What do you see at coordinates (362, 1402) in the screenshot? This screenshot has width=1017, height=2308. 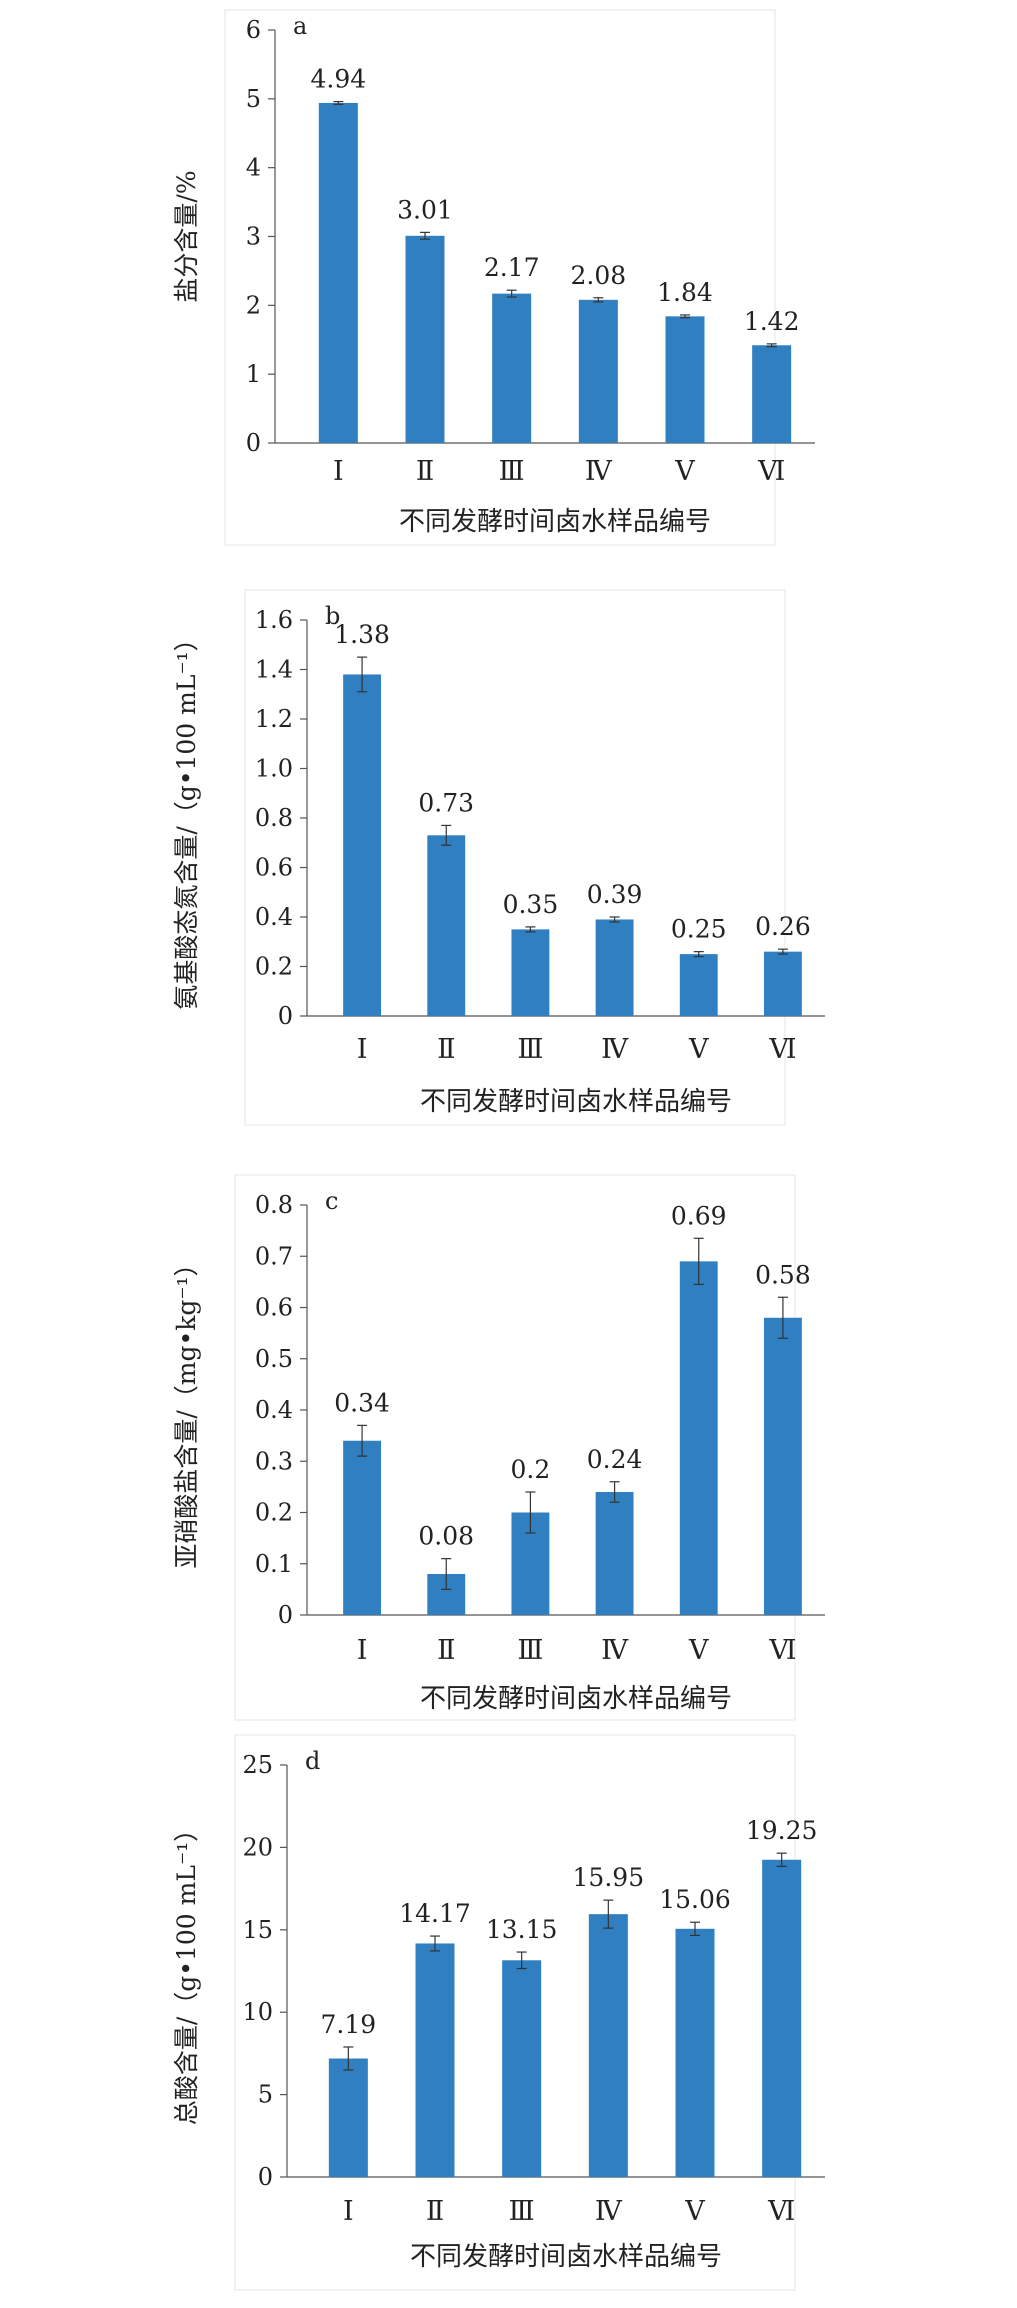 I see `data-label: 0.34` at bounding box center [362, 1402].